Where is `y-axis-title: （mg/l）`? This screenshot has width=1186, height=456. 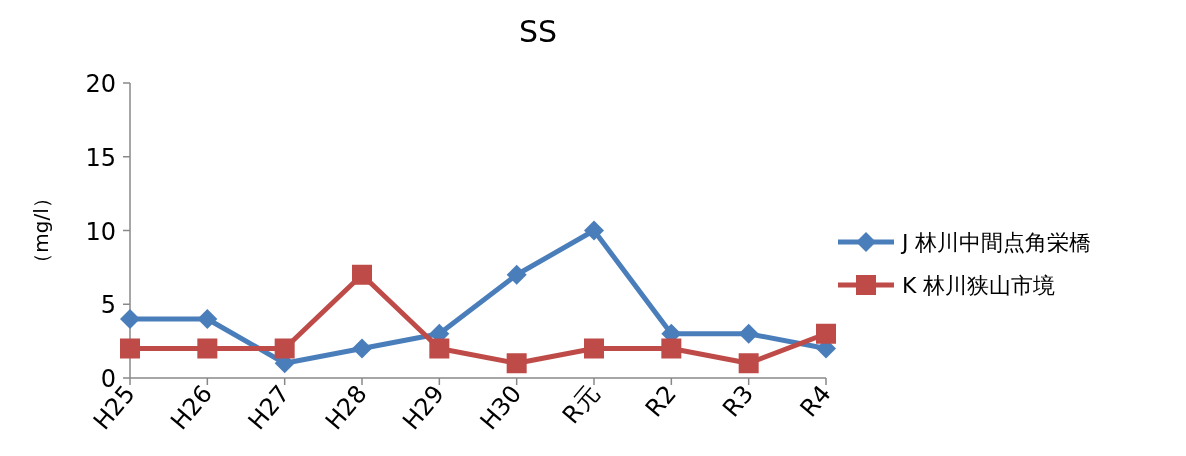 y-axis-title: （mg/l） is located at coordinates (41, 230).